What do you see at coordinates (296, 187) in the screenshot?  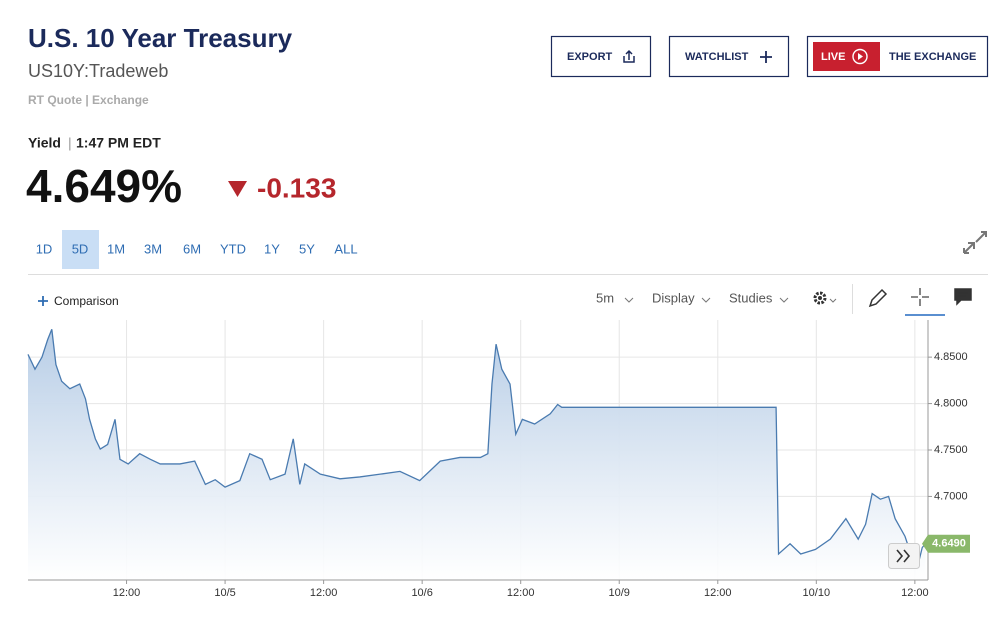 I see `change: -0.133` at bounding box center [296, 187].